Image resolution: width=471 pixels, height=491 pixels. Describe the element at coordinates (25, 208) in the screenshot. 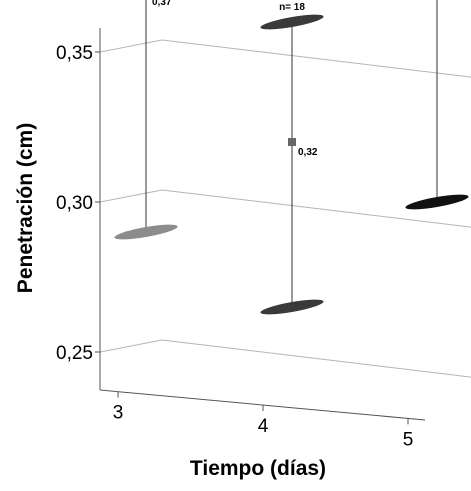

I see `y-axis-title: Penetración (cm)` at that location.